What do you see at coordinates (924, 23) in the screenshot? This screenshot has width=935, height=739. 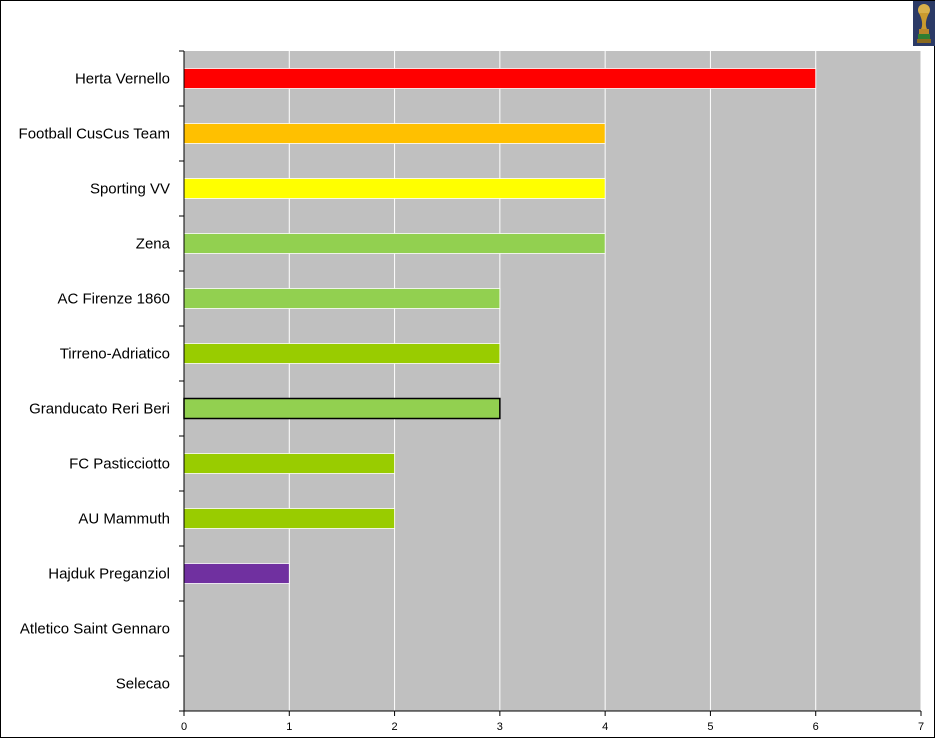 I see `trophy-icon` at bounding box center [924, 23].